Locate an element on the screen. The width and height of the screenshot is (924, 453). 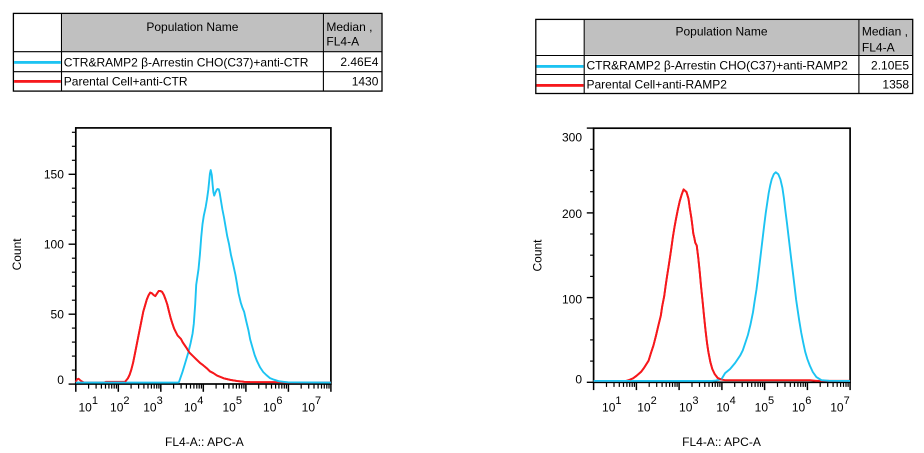
svg-text: Parental Cell+anti-RAMP2 is located at coordinates (657, 84).